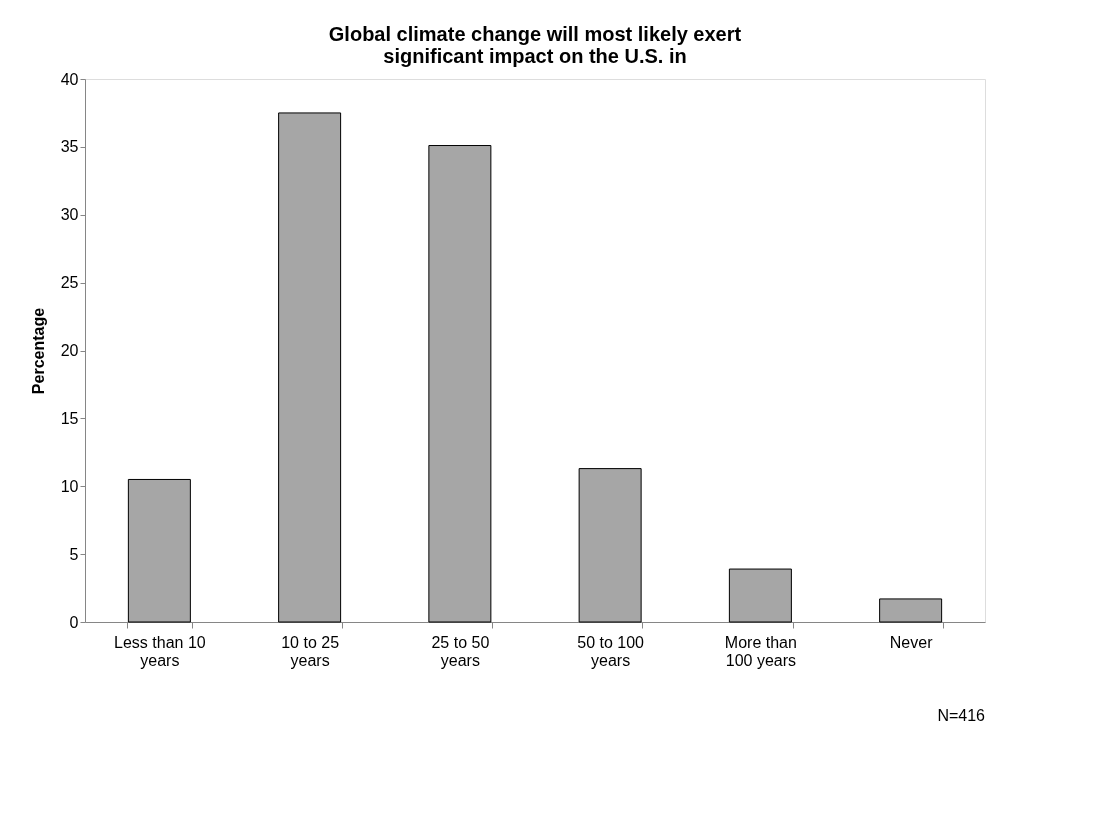 The height and width of the screenshot is (833, 1093). Describe the element at coordinates (160, 651) in the screenshot. I see `x-tick-label: Less than 10 years` at that location.